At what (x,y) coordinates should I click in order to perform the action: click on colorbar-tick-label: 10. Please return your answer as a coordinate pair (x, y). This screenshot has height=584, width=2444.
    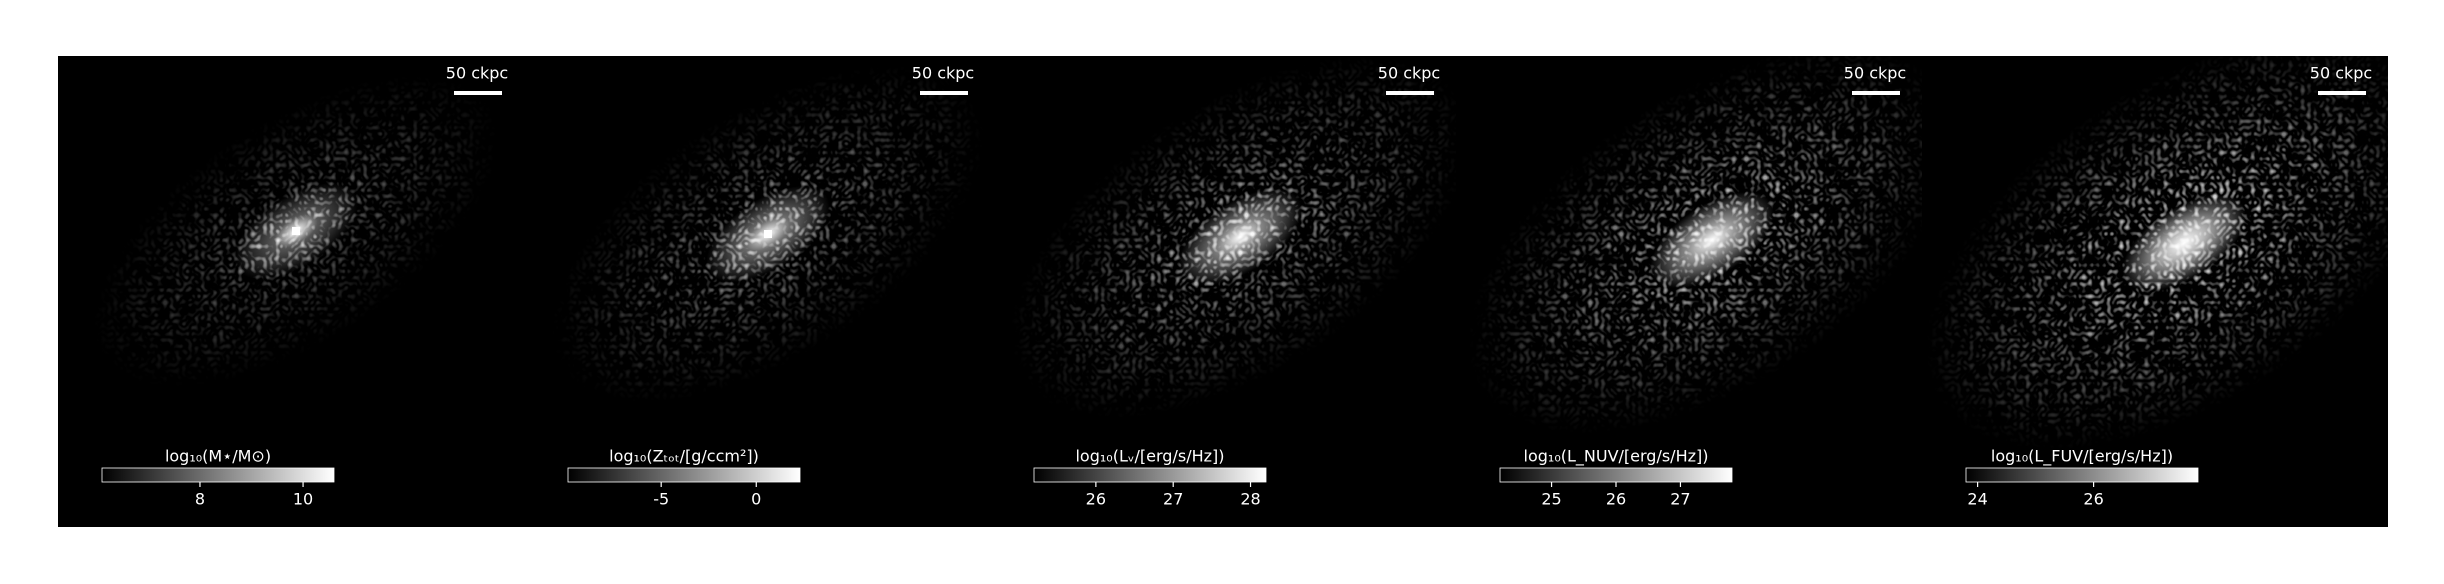
    Looking at the image, I should click on (303, 499).